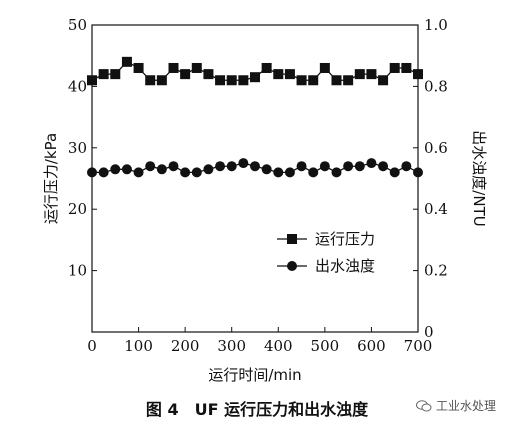  Describe the element at coordinates (51, 178) in the screenshot. I see `y-axis-left-title: 运行压力/kPa` at that location.